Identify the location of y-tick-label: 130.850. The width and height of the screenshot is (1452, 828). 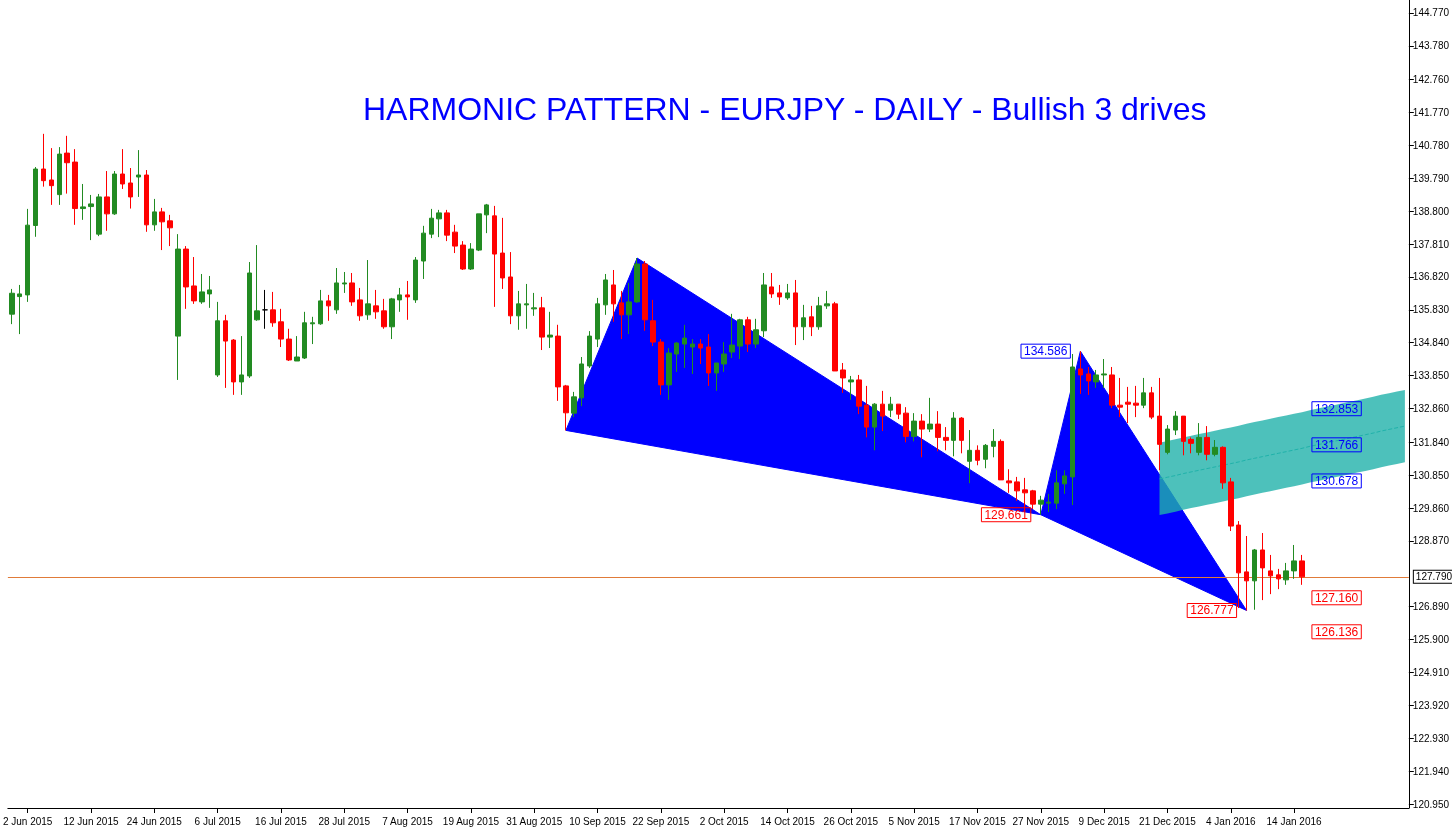
(1431, 475).